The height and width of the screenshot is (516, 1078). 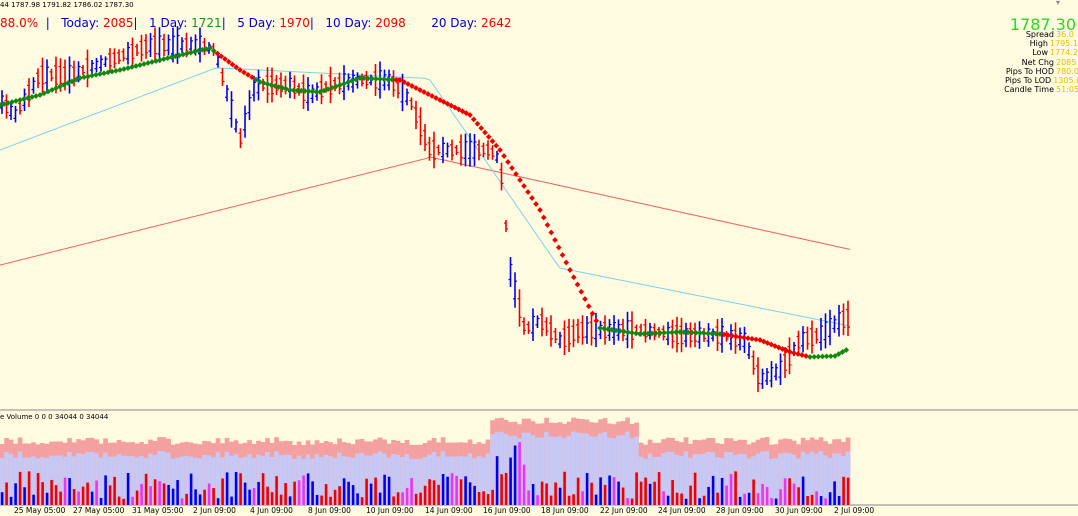 I want to click on range-sep: |, so click(x=317, y=23).